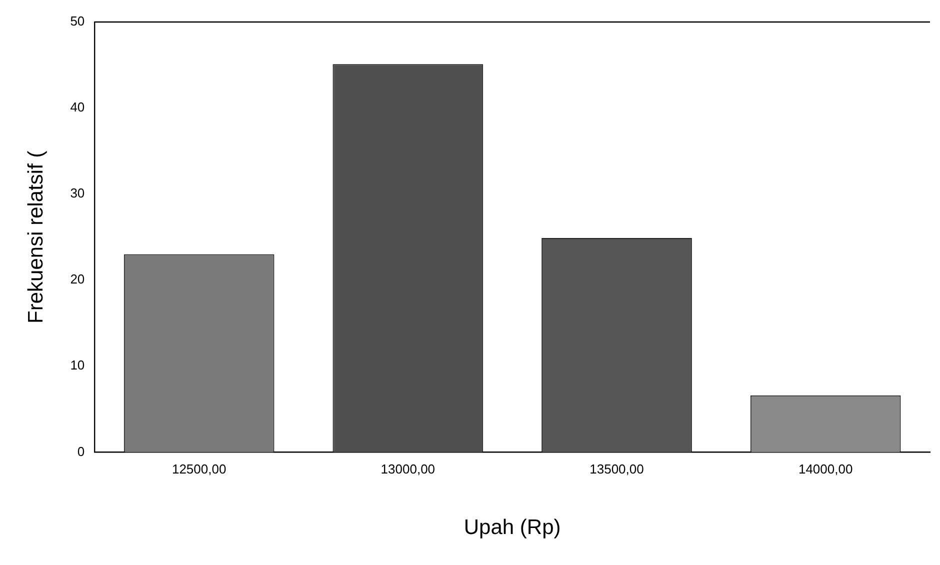 This screenshot has height=565, width=940. Describe the element at coordinates (77, 107) in the screenshot. I see `y-tick-label: 40` at that location.